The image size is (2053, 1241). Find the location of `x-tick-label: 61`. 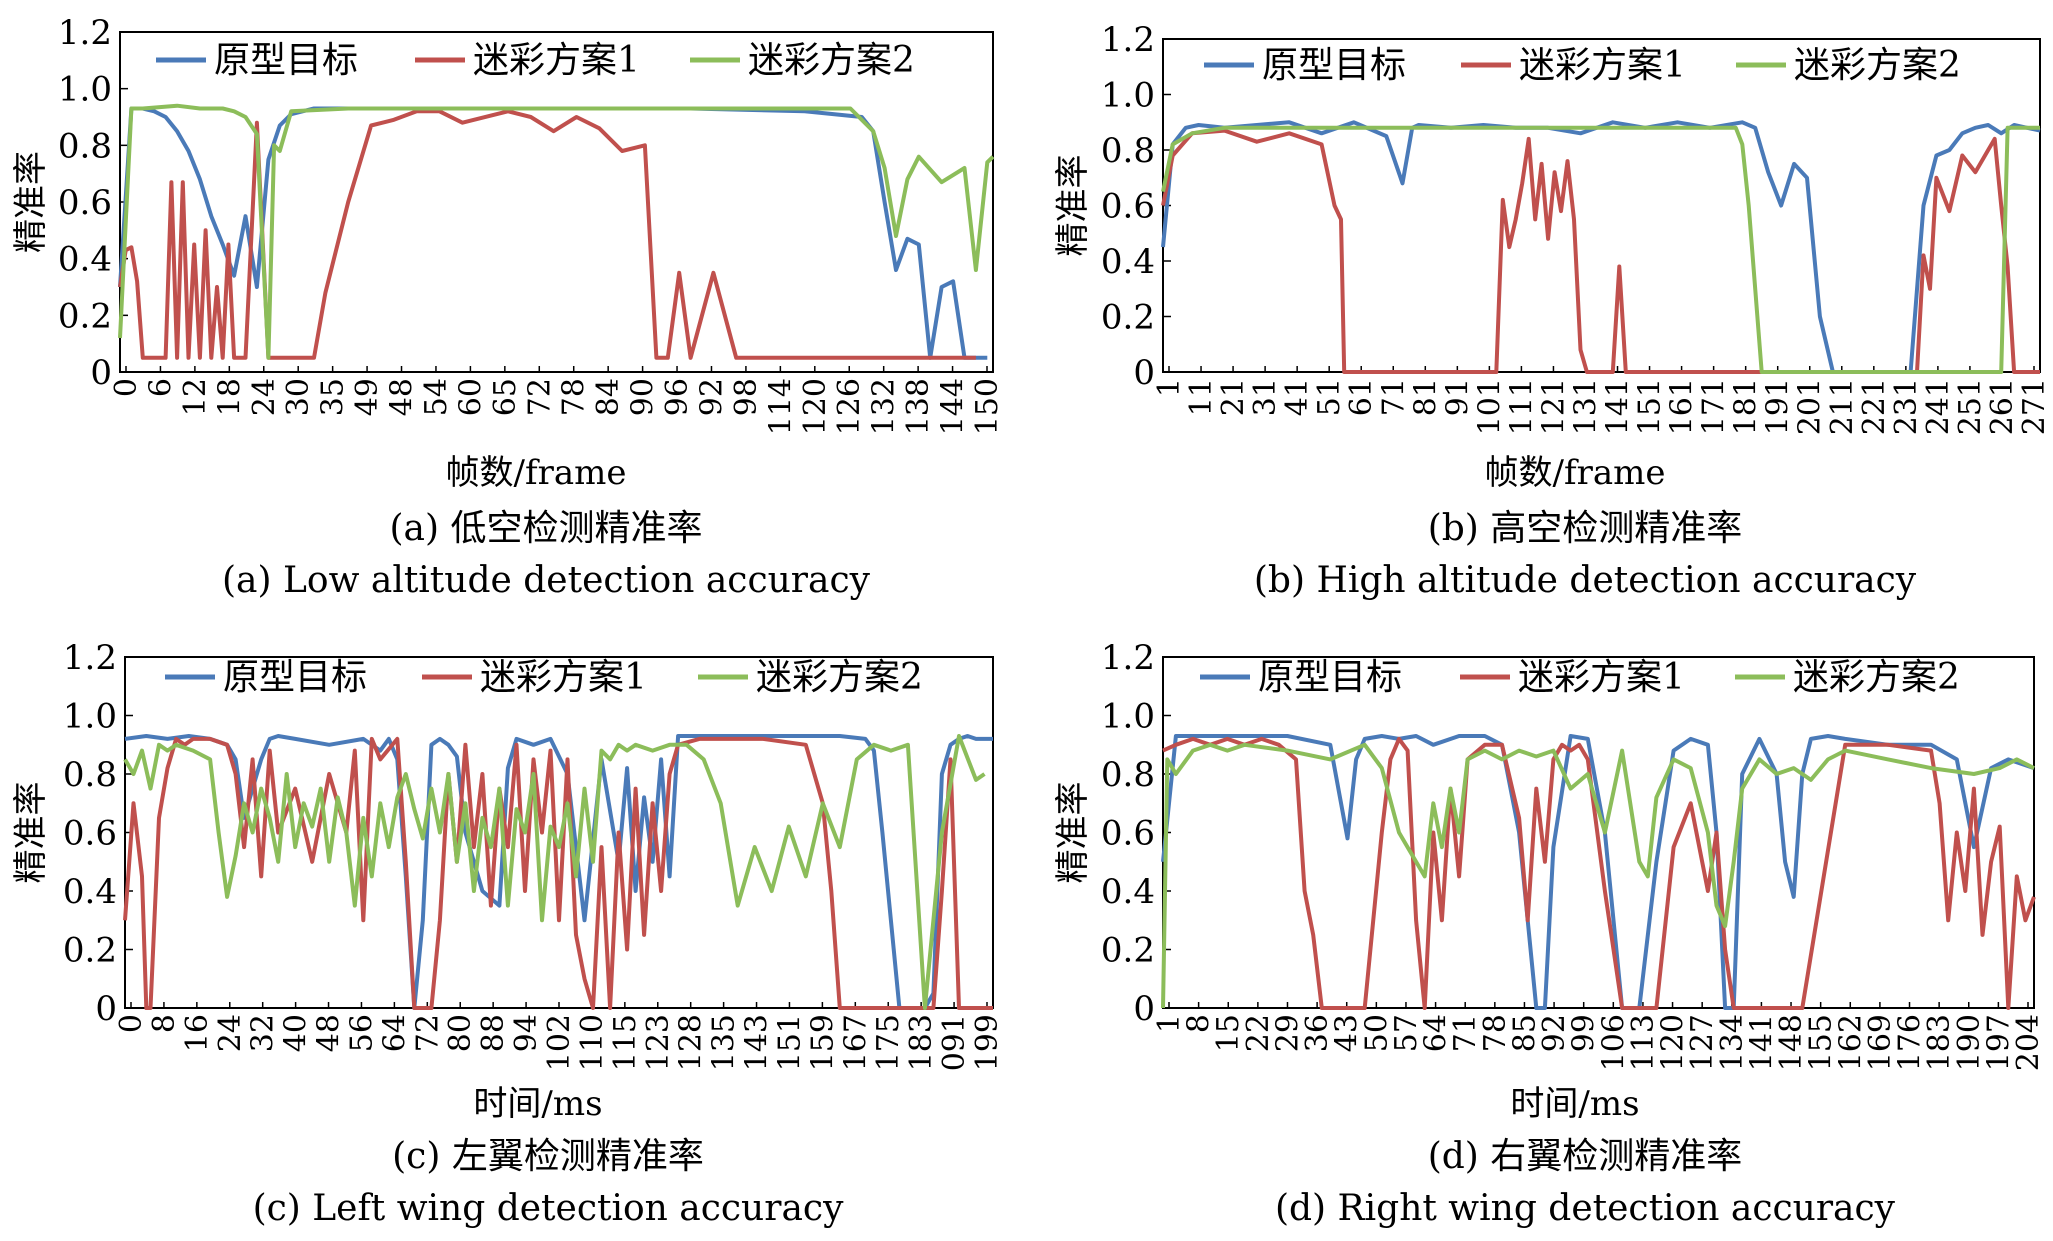

x-tick-label: 61 is located at coordinates (1361, 397).